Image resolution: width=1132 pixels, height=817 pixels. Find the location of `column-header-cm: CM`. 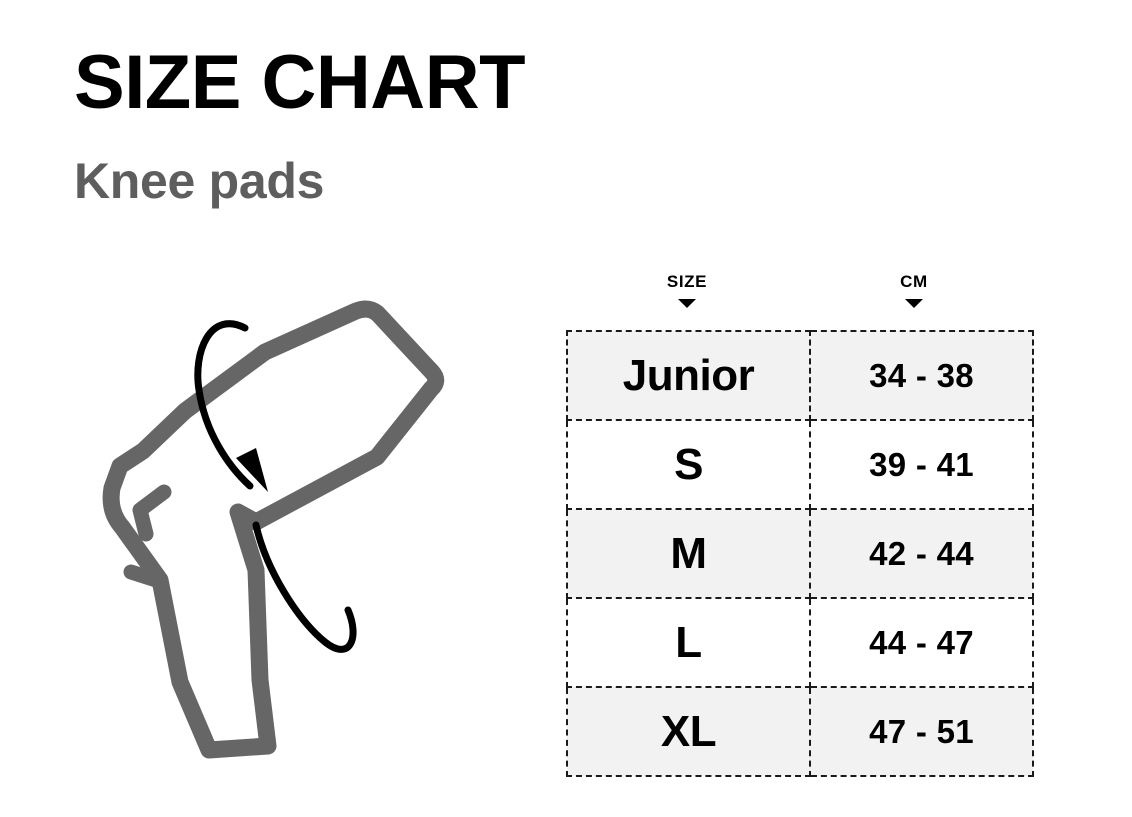

column-header-cm: CM is located at coordinates (914, 290).